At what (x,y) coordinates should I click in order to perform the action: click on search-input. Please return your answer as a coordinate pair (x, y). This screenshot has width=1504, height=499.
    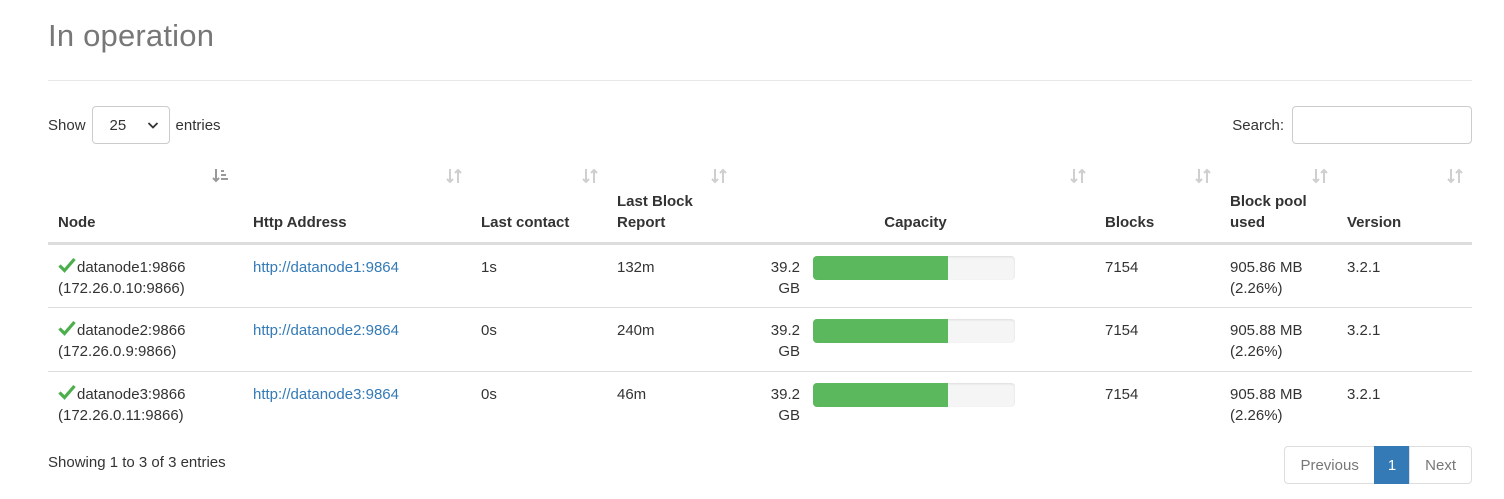
    Looking at the image, I should click on (1382, 125).